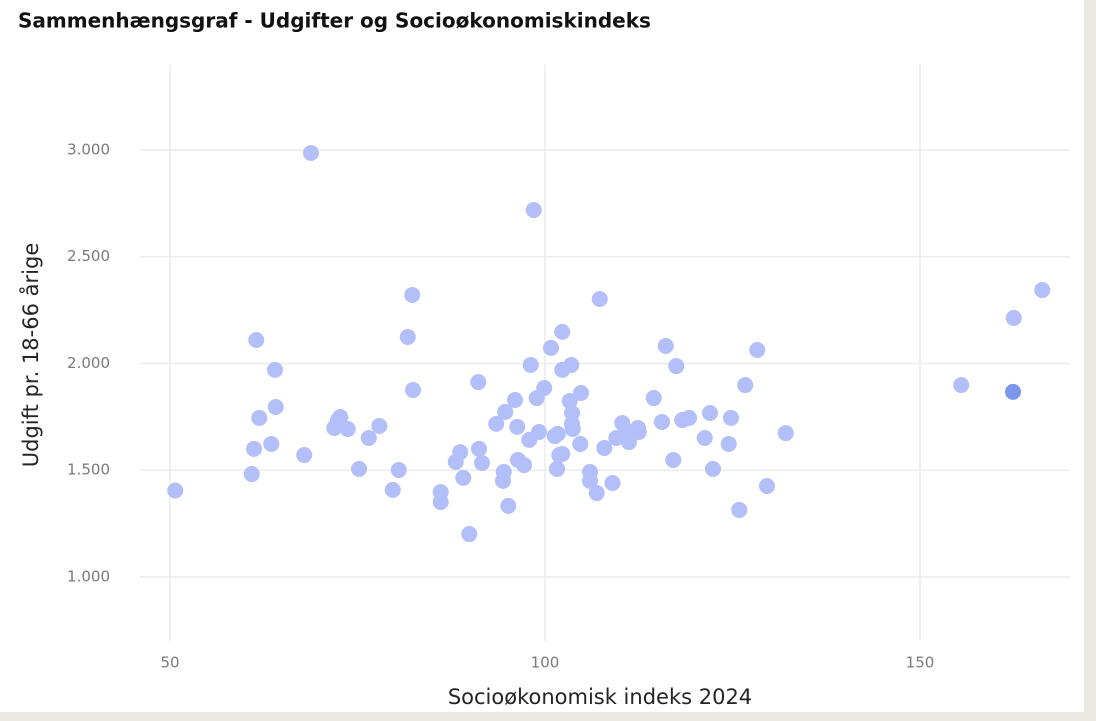 This screenshot has width=1096, height=721. Describe the element at coordinates (88, 256) in the screenshot. I see `y-tick-label: 2.500` at that location.